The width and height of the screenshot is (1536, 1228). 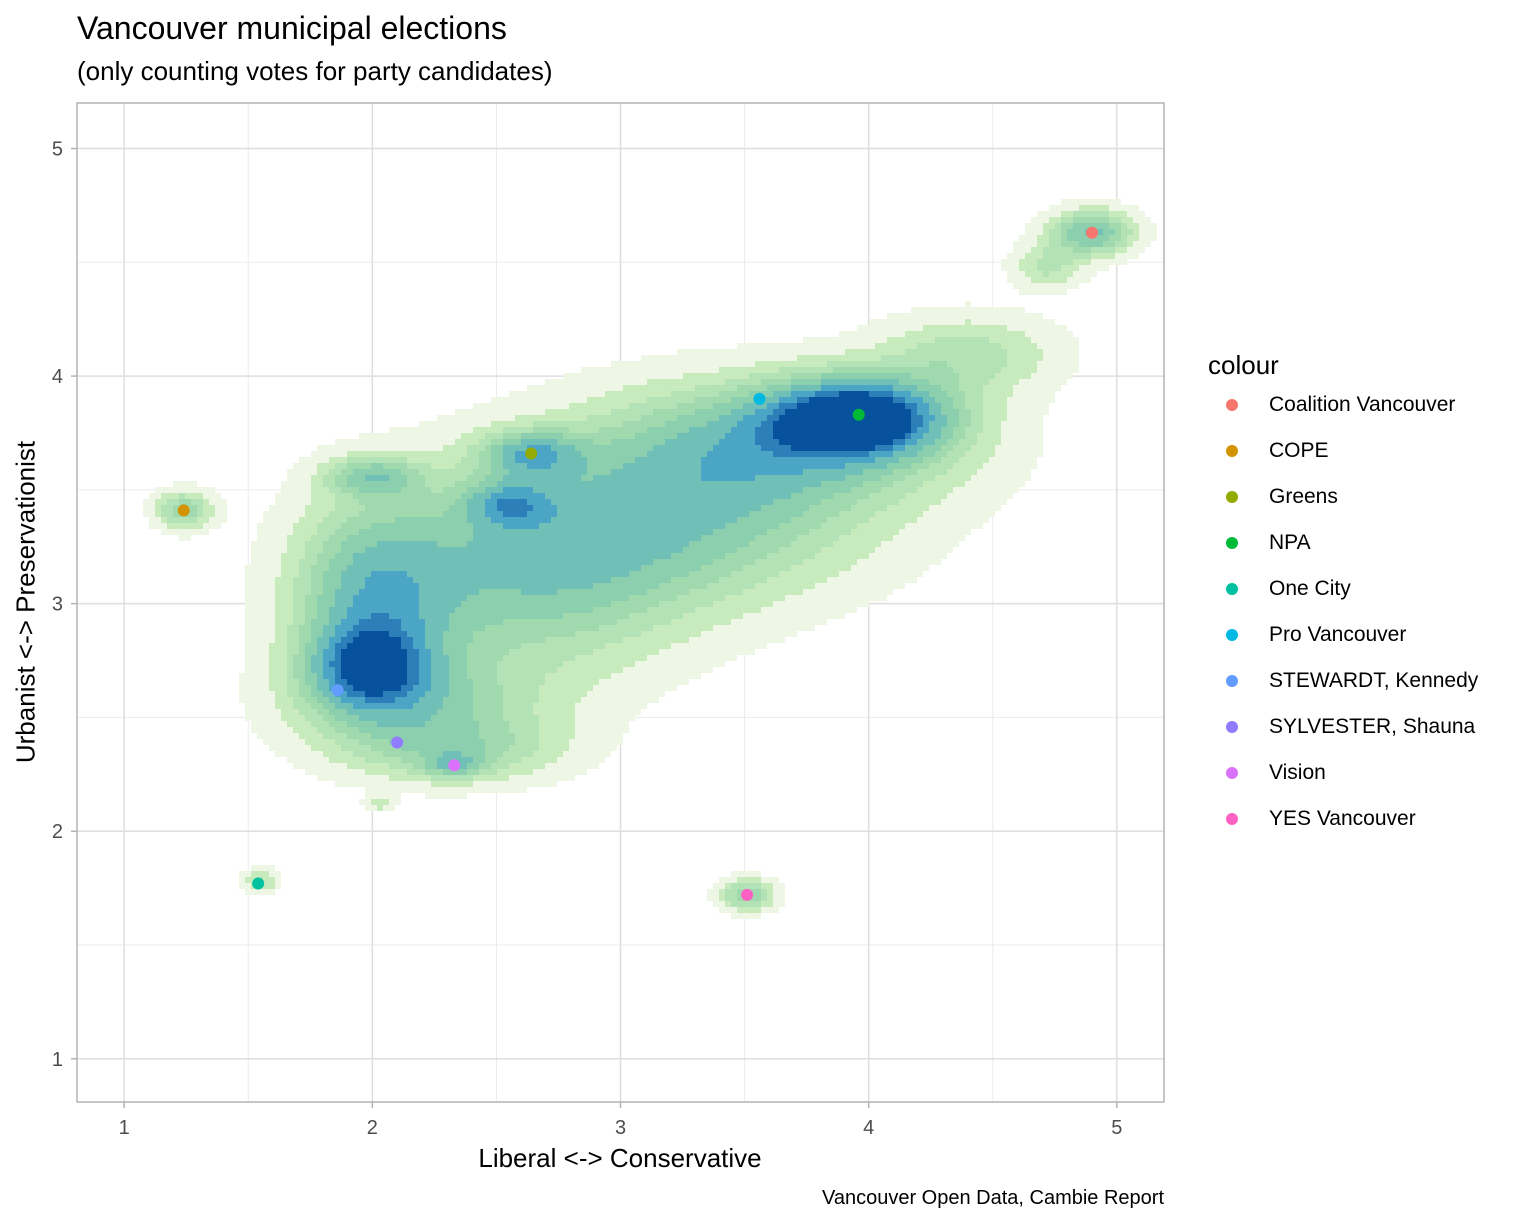 What do you see at coordinates (57, 377) in the screenshot?
I see `y-tick-label: 4` at bounding box center [57, 377].